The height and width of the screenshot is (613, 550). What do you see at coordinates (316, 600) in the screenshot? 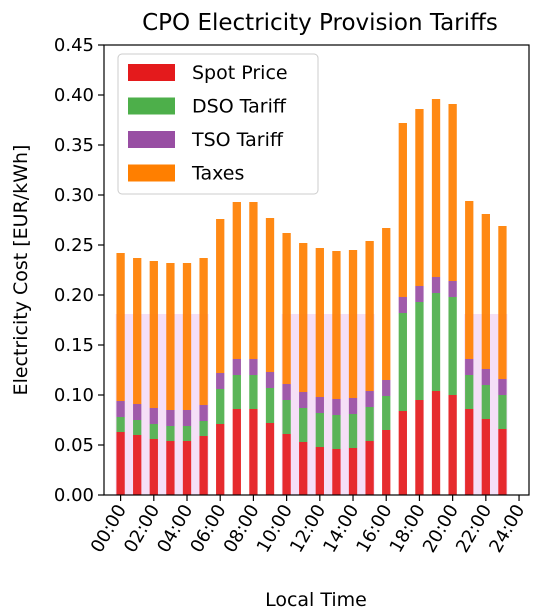
I see `x-axis-label: Local Time` at bounding box center [316, 600].